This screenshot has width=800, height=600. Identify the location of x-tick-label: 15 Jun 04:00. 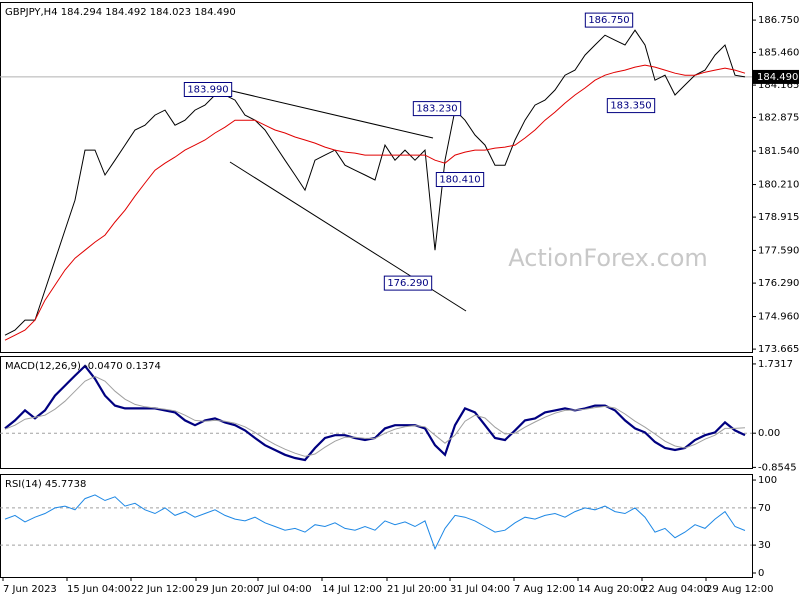
(99, 589).